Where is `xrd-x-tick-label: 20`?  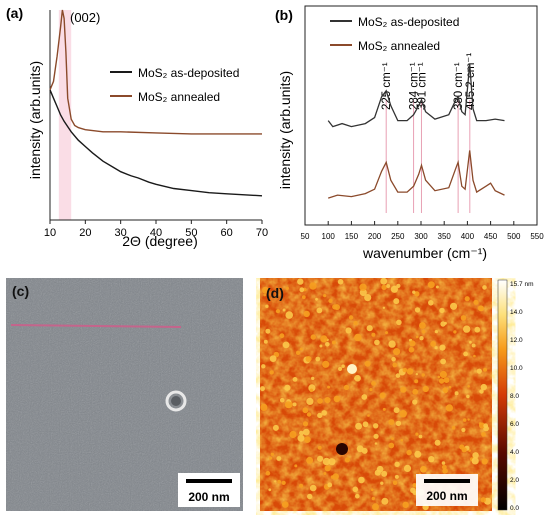
xrd-x-tick-label: 20 is located at coordinates (85, 233).